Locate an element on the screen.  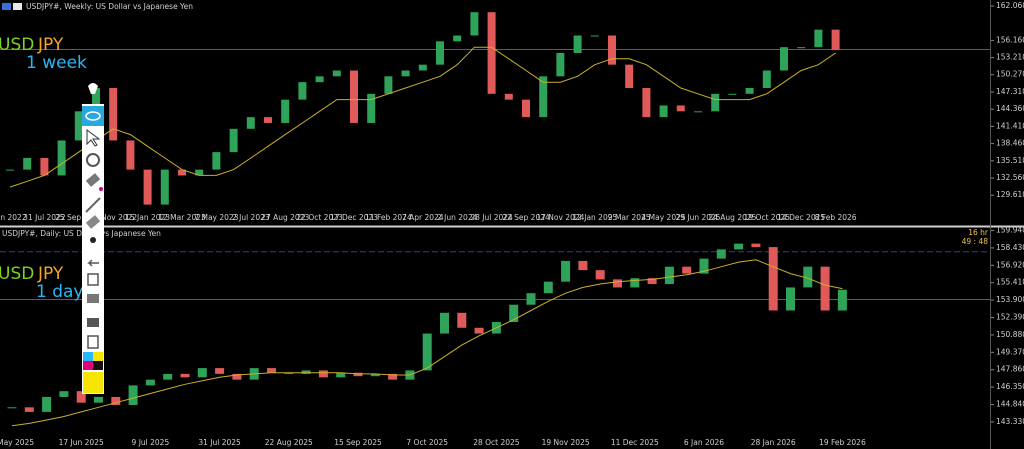
x-tick-label: 9 Jul 2025 is located at coordinates (151, 442).